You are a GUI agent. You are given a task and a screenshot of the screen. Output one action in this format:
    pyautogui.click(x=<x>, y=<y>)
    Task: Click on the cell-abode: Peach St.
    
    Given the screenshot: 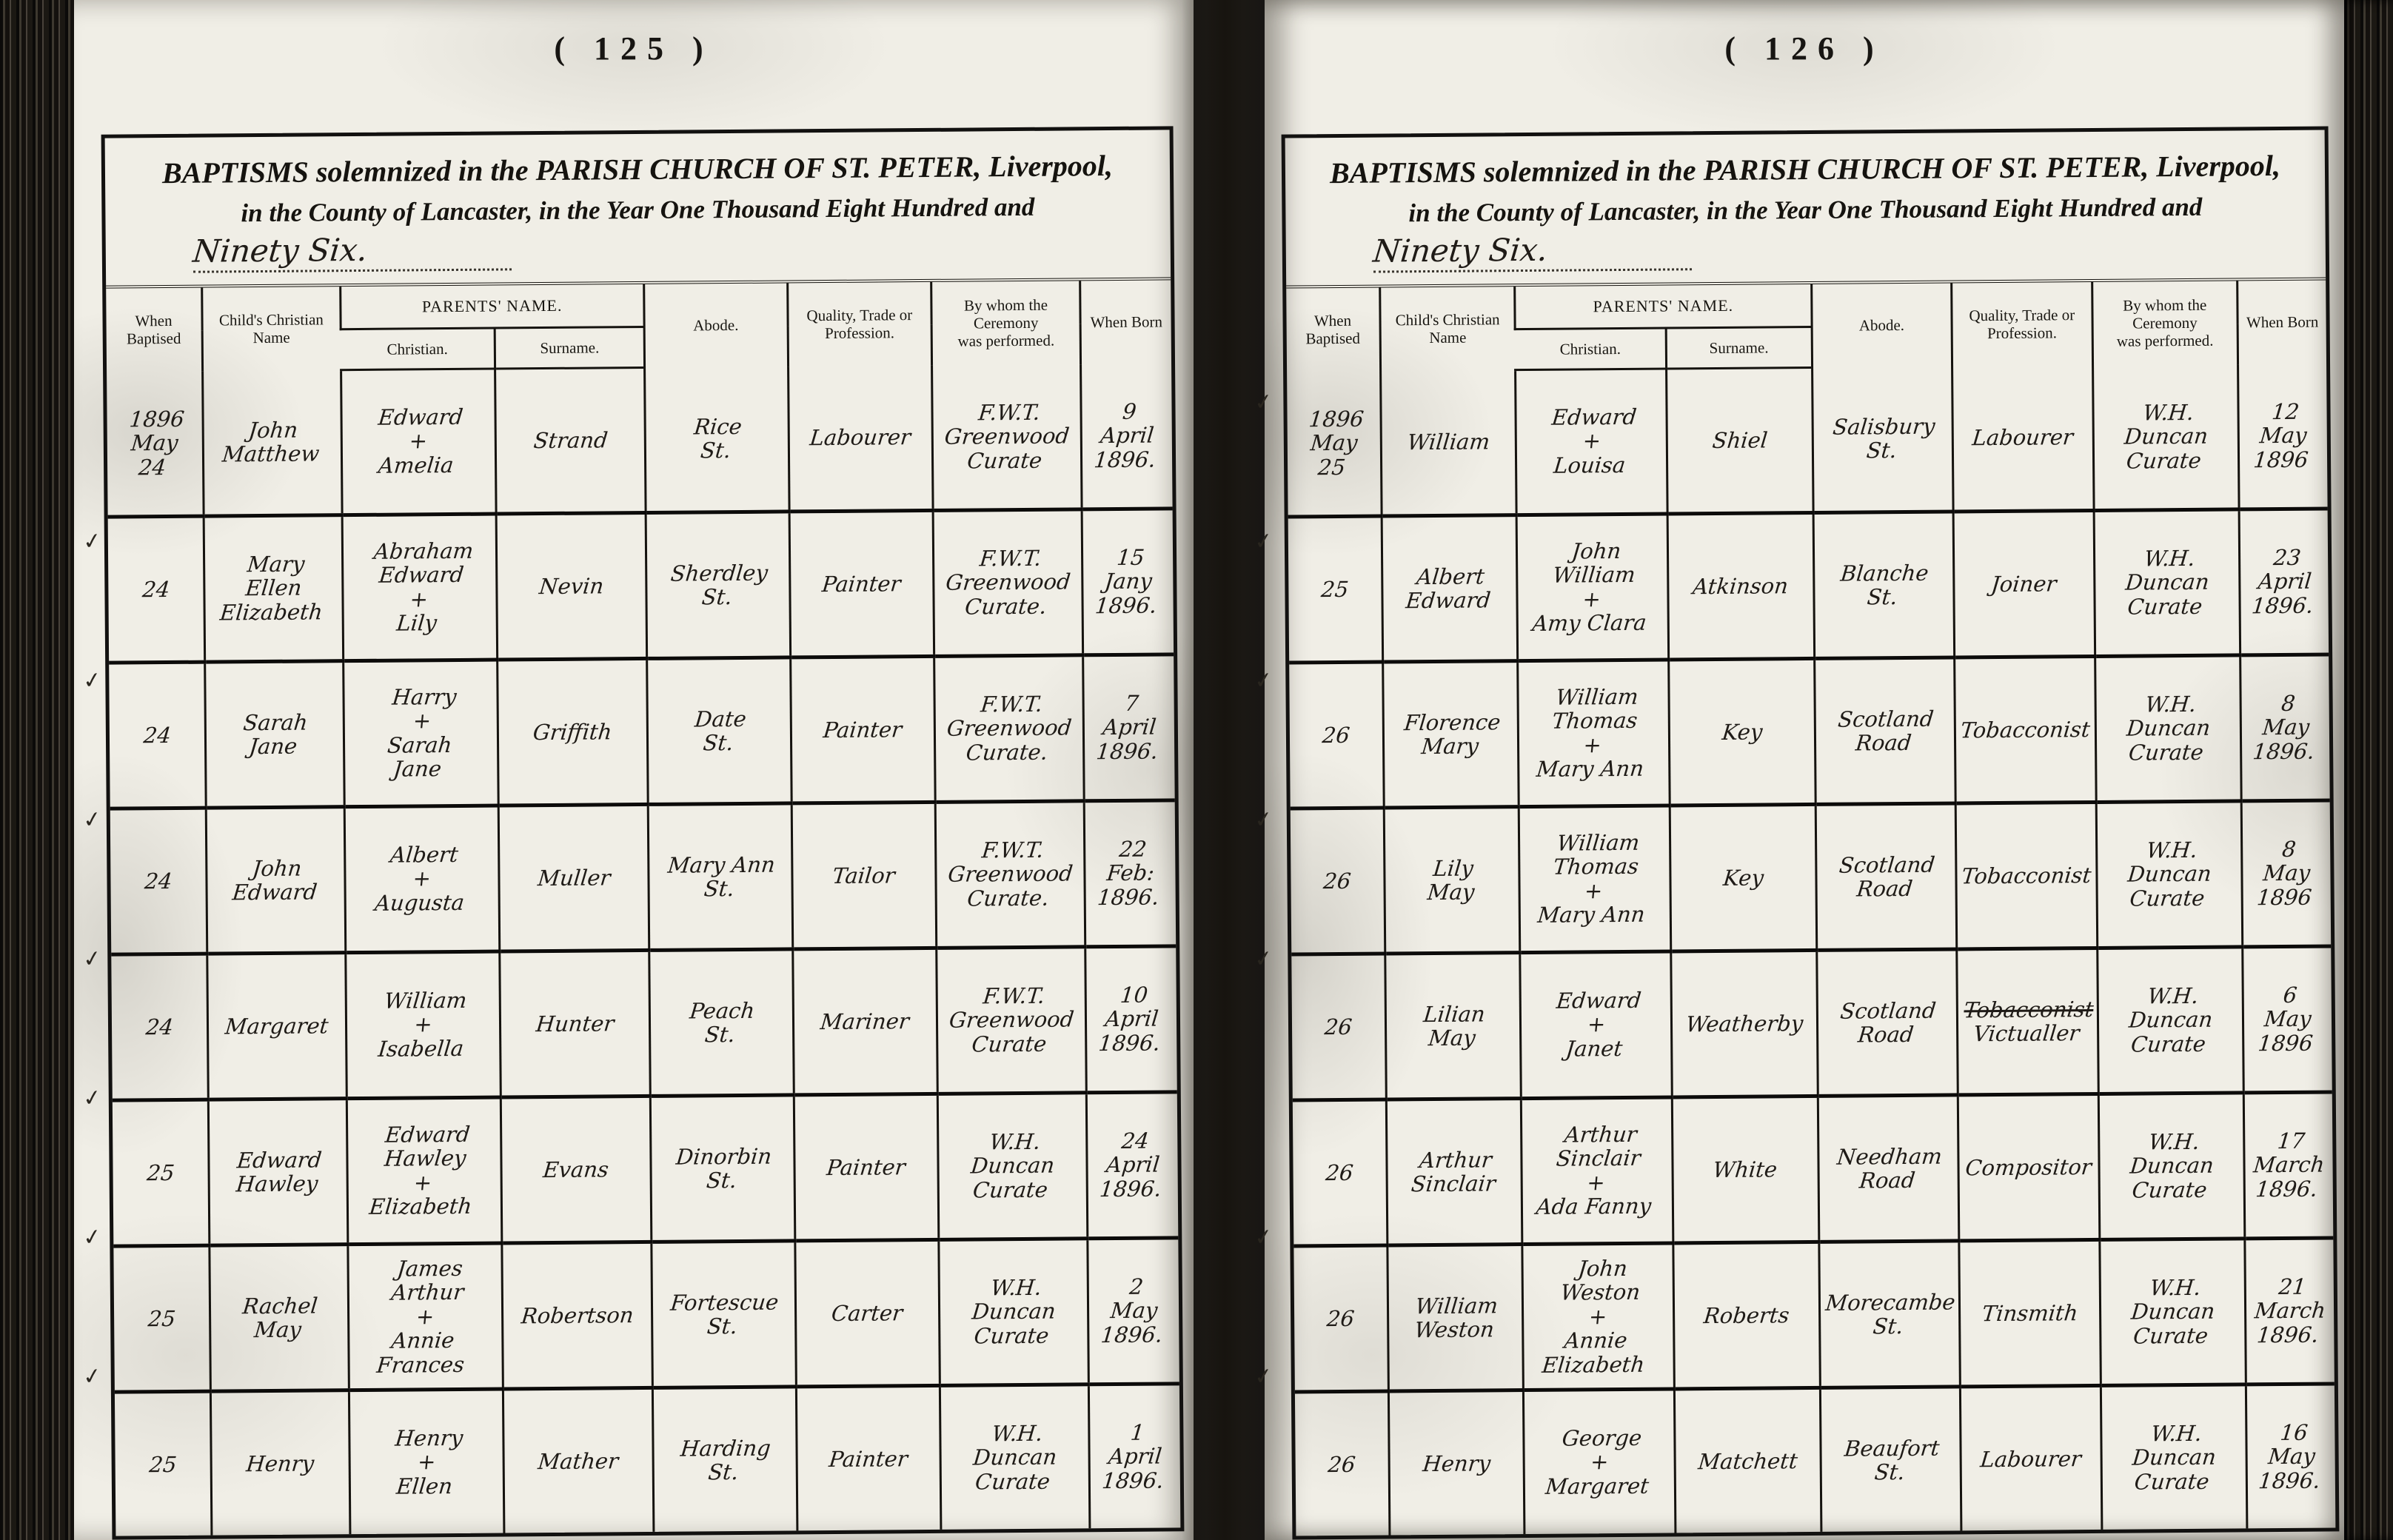 What is the action you would take?
    pyautogui.click(x=721, y=1023)
    